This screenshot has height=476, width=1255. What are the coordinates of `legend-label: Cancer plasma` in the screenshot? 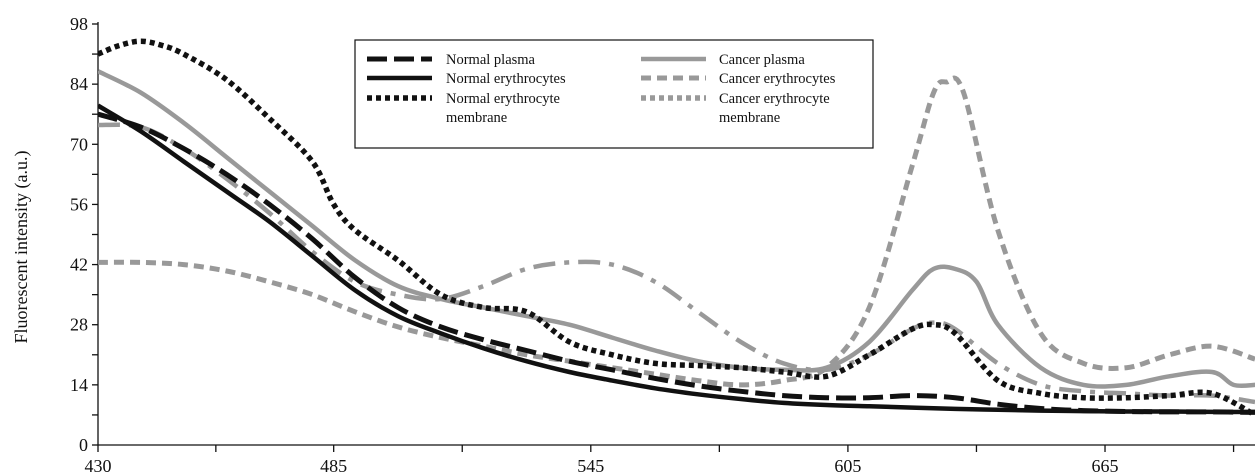 It's located at (762, 60).